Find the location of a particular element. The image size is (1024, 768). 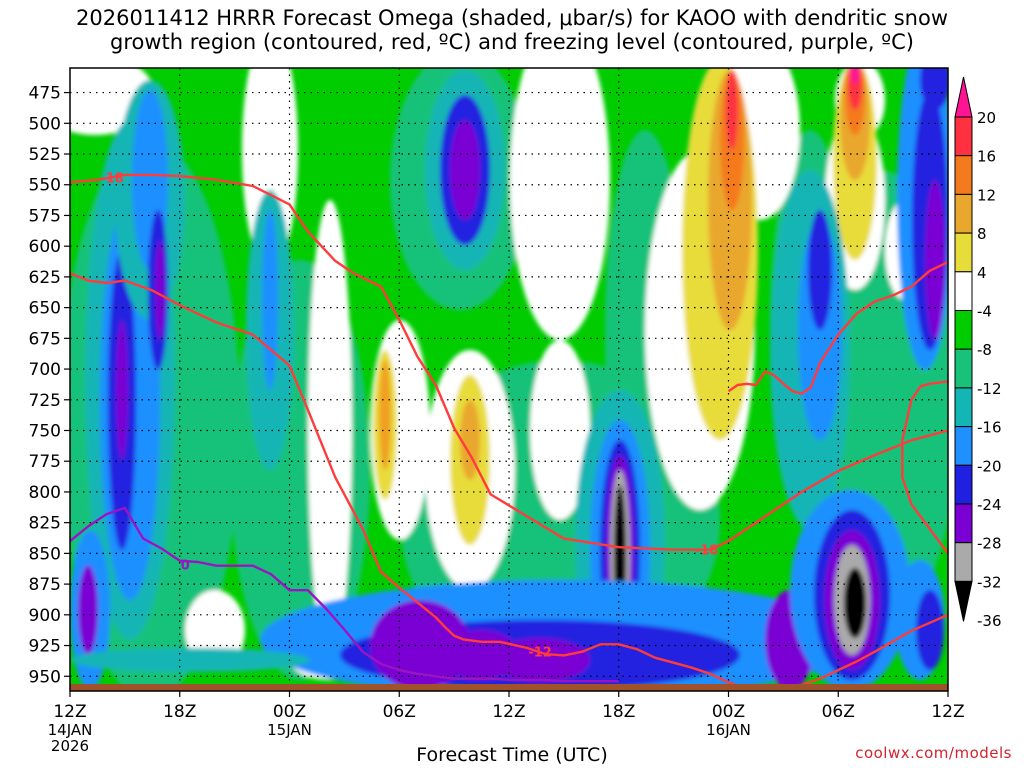

colorbar: 20 16 12 8 4 -4 -8 -12 -16 -20 -24 -28 -32 -36 is located at coordinates (978, 353).